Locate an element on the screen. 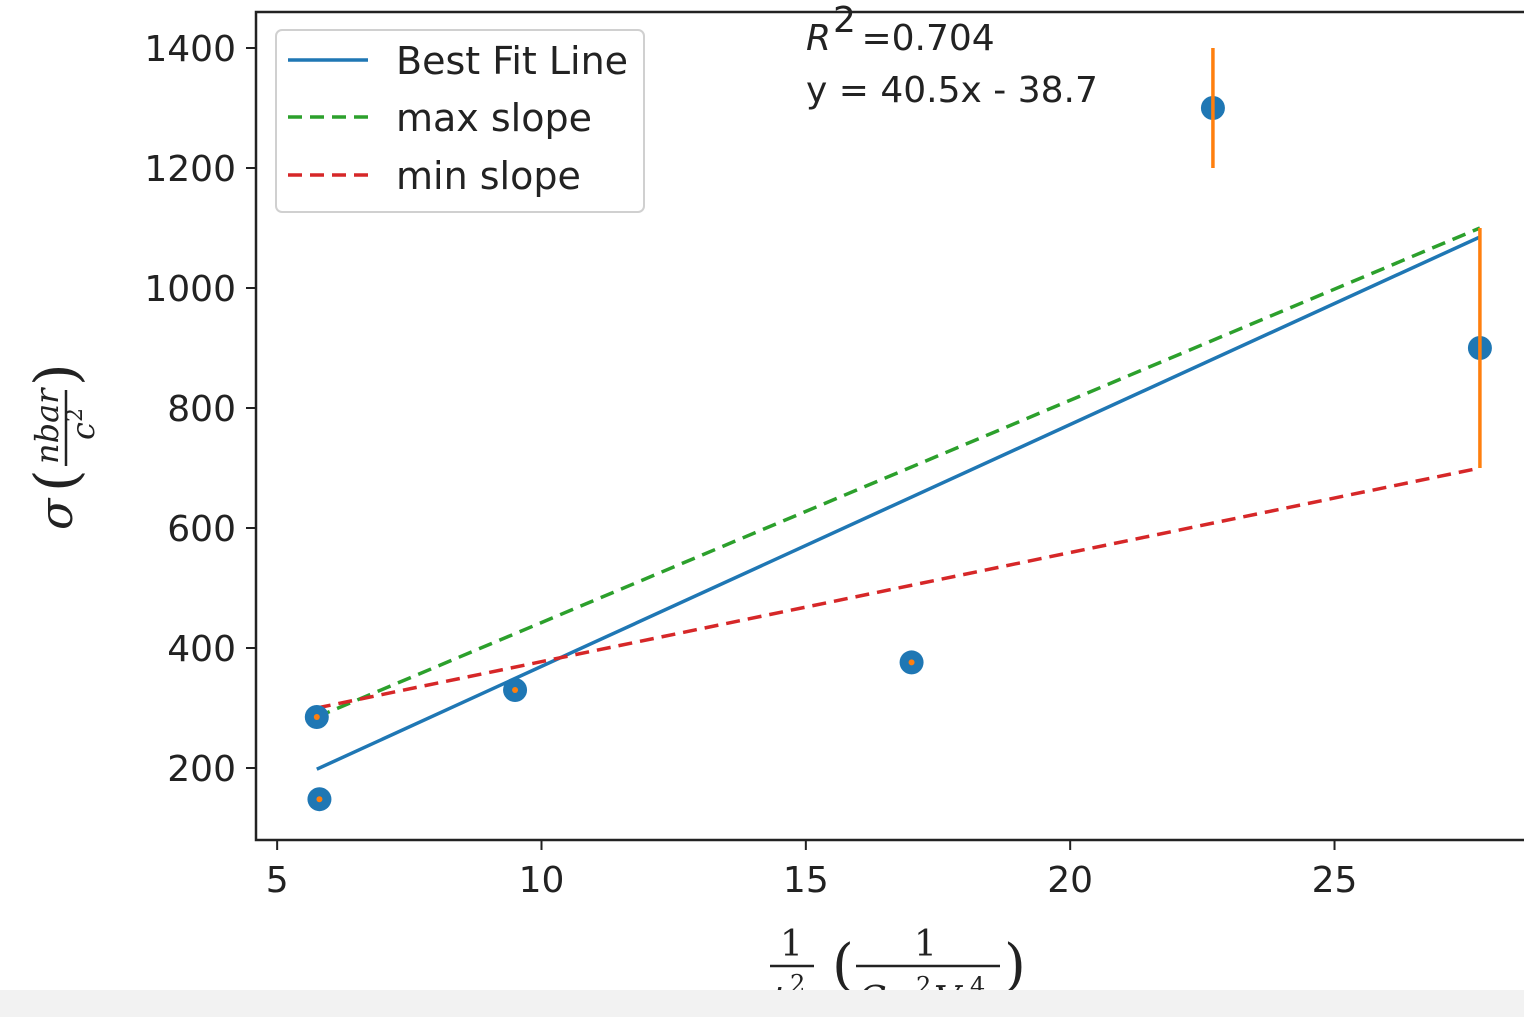 This screenshot has width=1524, height=1017. legend: Best Fit Line max slope min slope is located at coordinates (460, 121).